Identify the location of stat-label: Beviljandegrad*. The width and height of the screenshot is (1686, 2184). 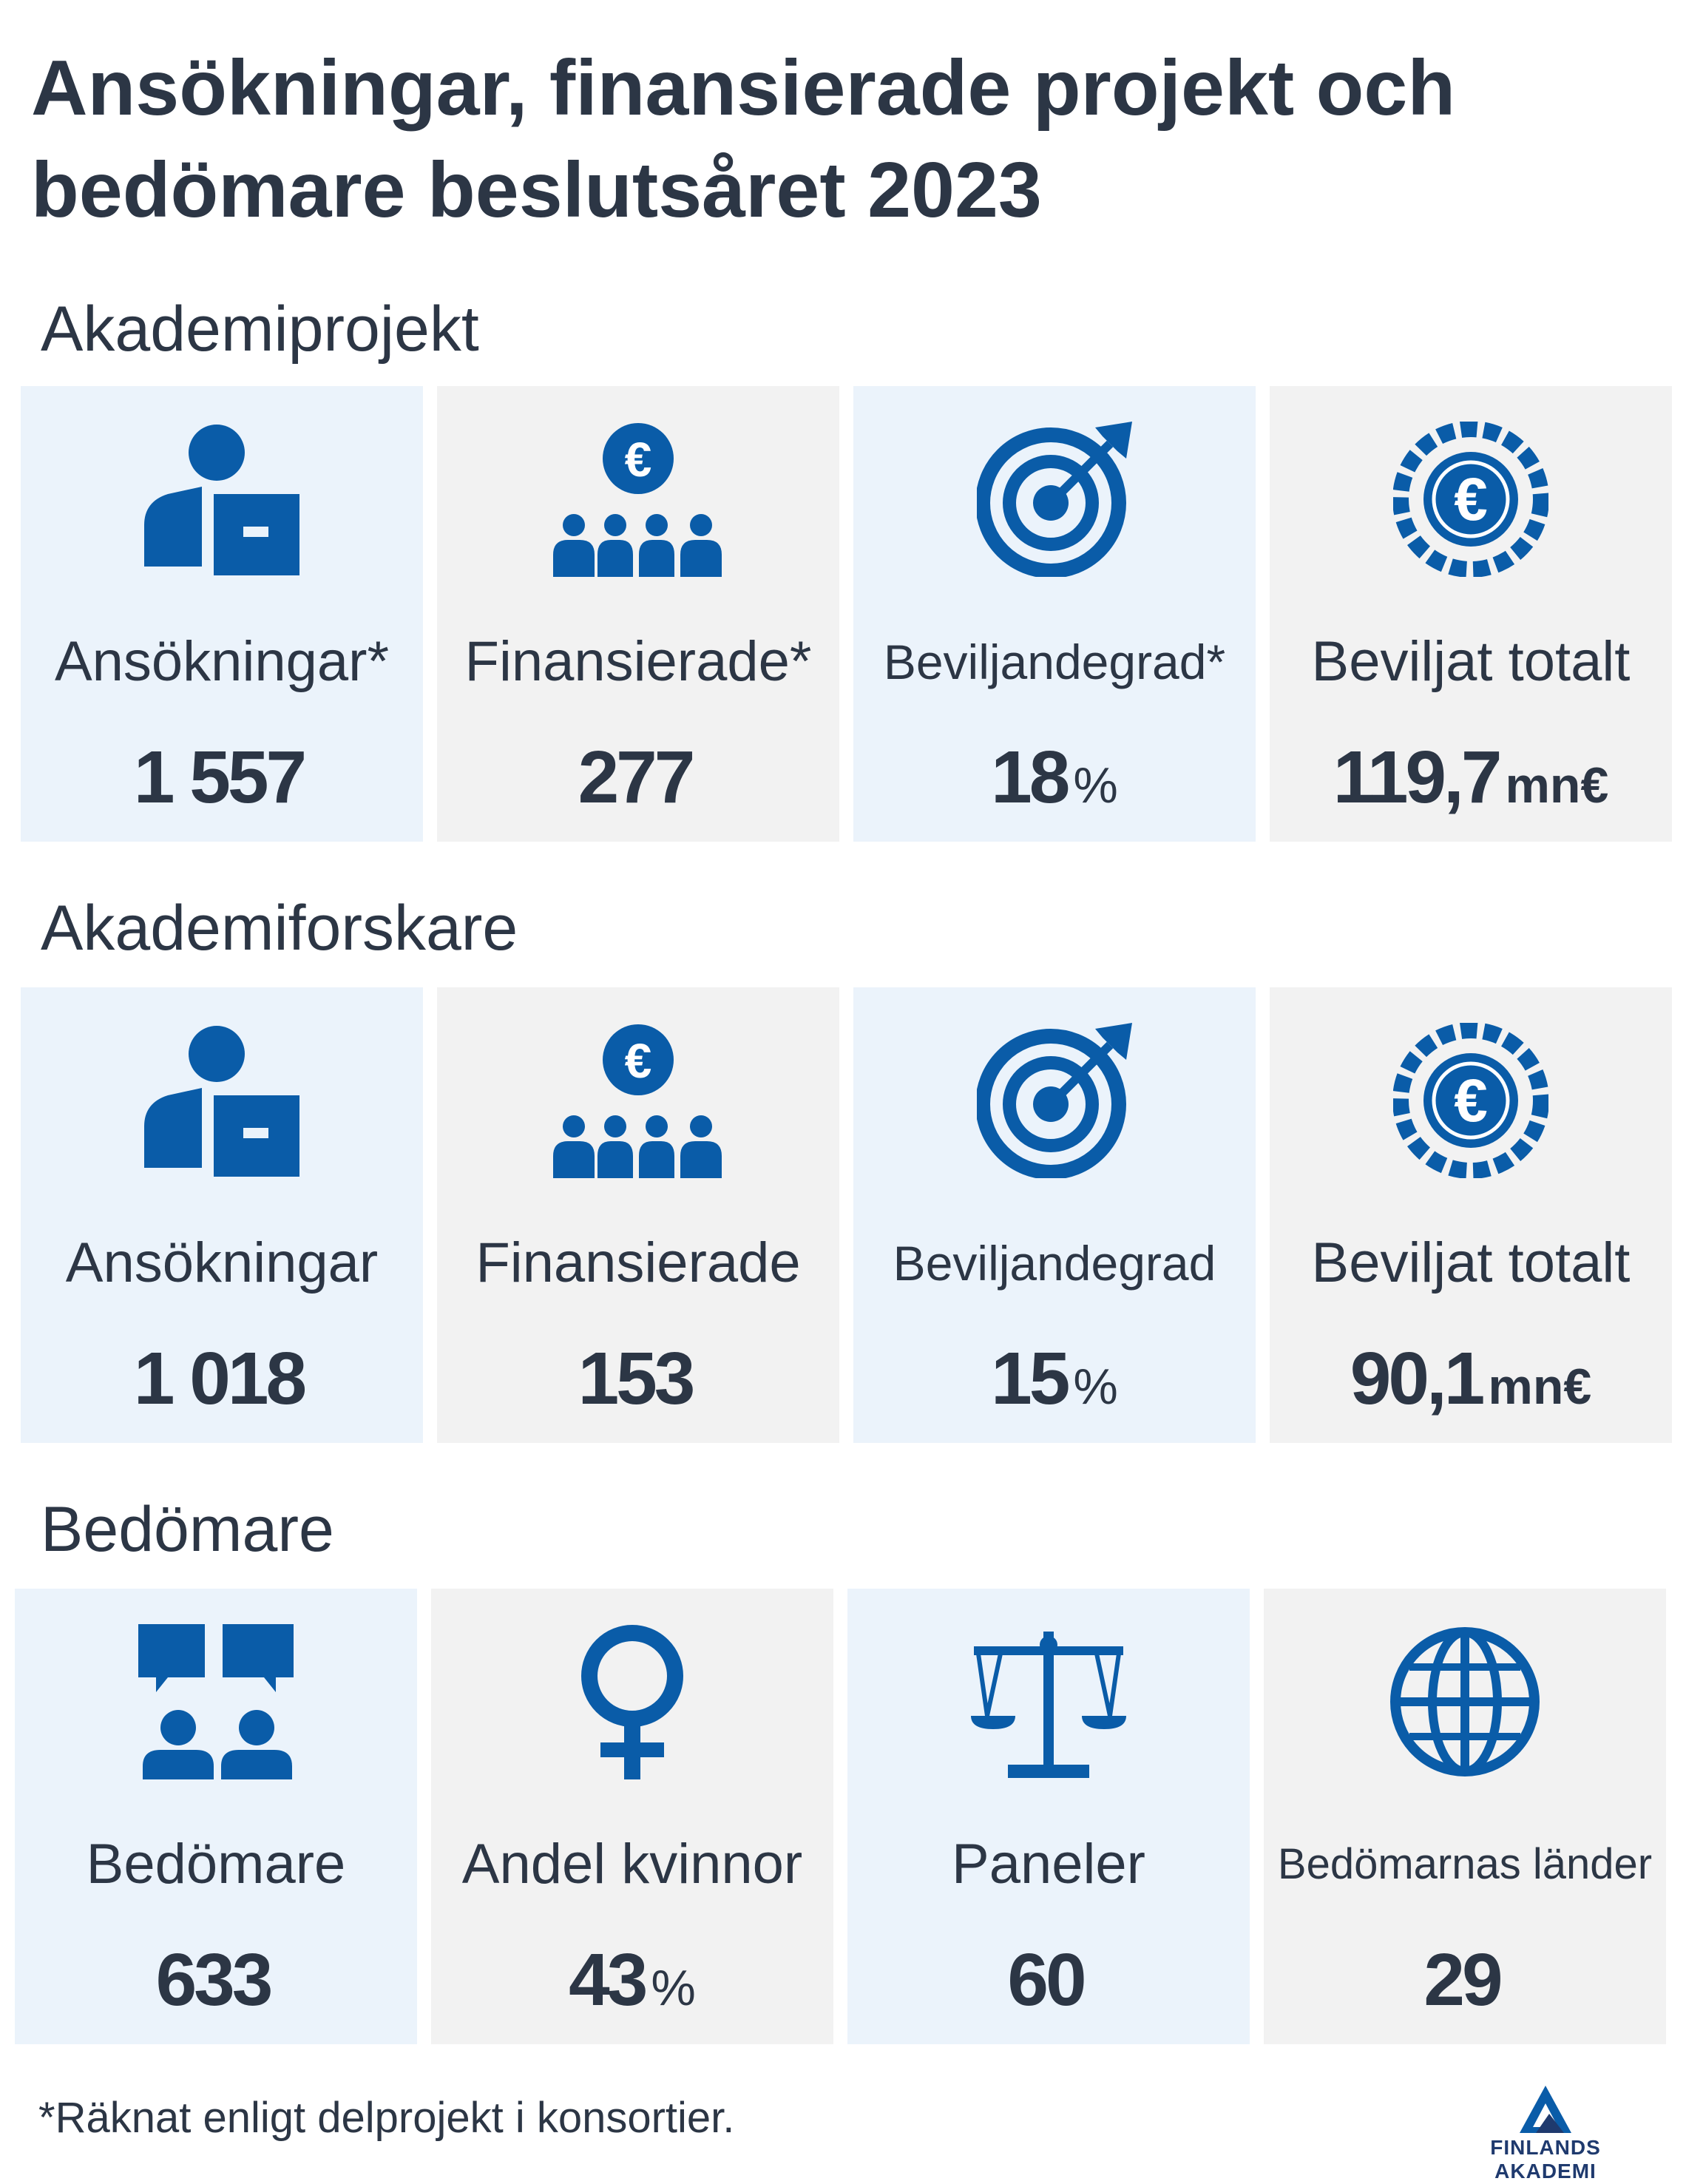
(1054, 662).